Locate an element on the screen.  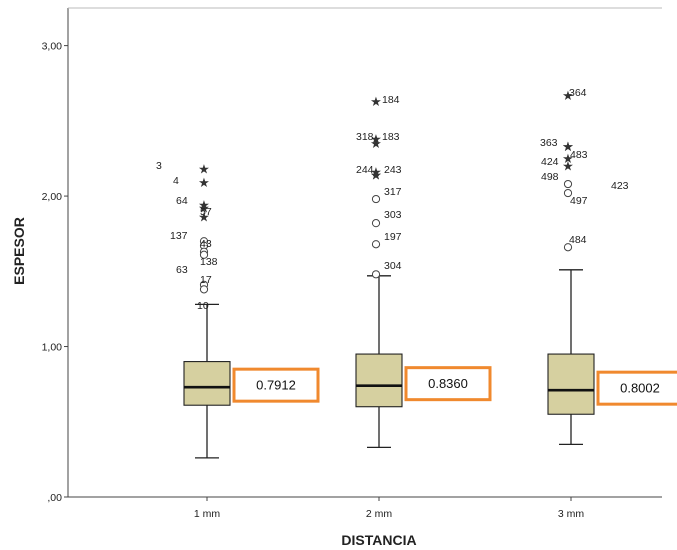
y-tick-label: 3,00 is located at coordinates (52, 47).